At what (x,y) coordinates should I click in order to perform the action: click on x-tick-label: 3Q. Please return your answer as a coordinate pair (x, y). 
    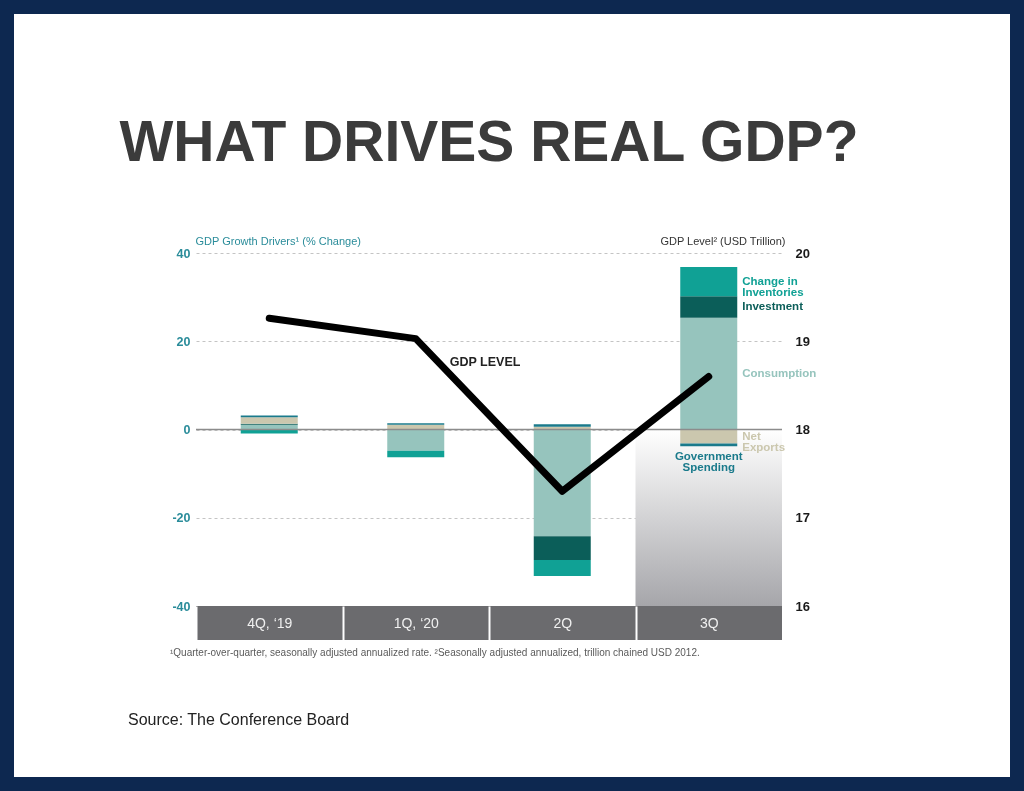
    Looking at the image, I should click on (709, 622).